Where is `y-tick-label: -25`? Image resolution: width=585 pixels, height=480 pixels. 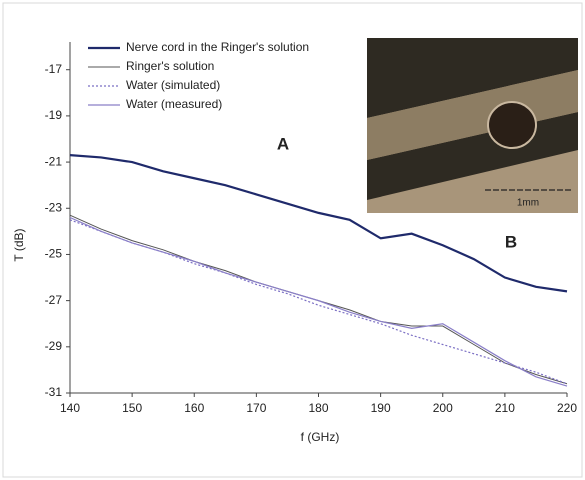
y-tick-label: -25 is located at coordinates (54, 254).